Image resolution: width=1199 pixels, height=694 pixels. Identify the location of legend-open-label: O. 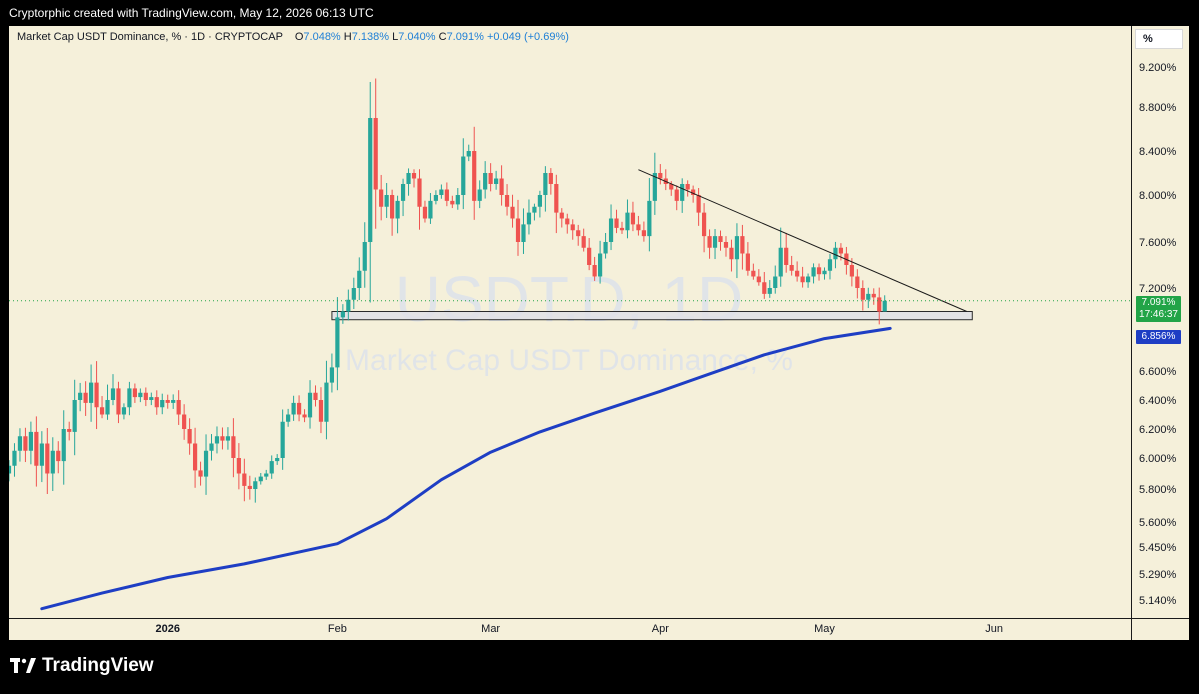
(299, 37).